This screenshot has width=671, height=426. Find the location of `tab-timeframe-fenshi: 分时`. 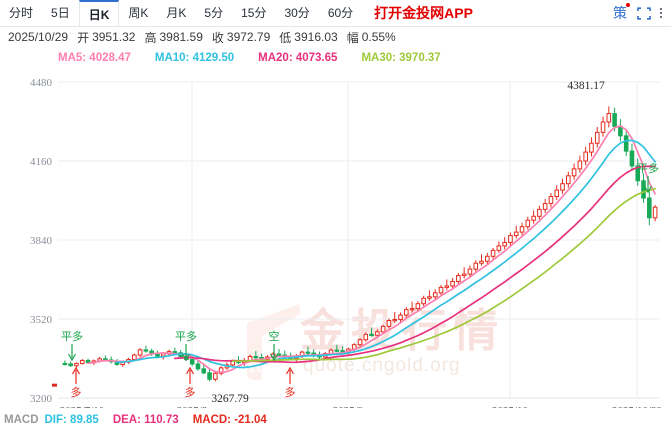

tab-timeframe-fenshi: 分时 is located at coordinates (21, 12).